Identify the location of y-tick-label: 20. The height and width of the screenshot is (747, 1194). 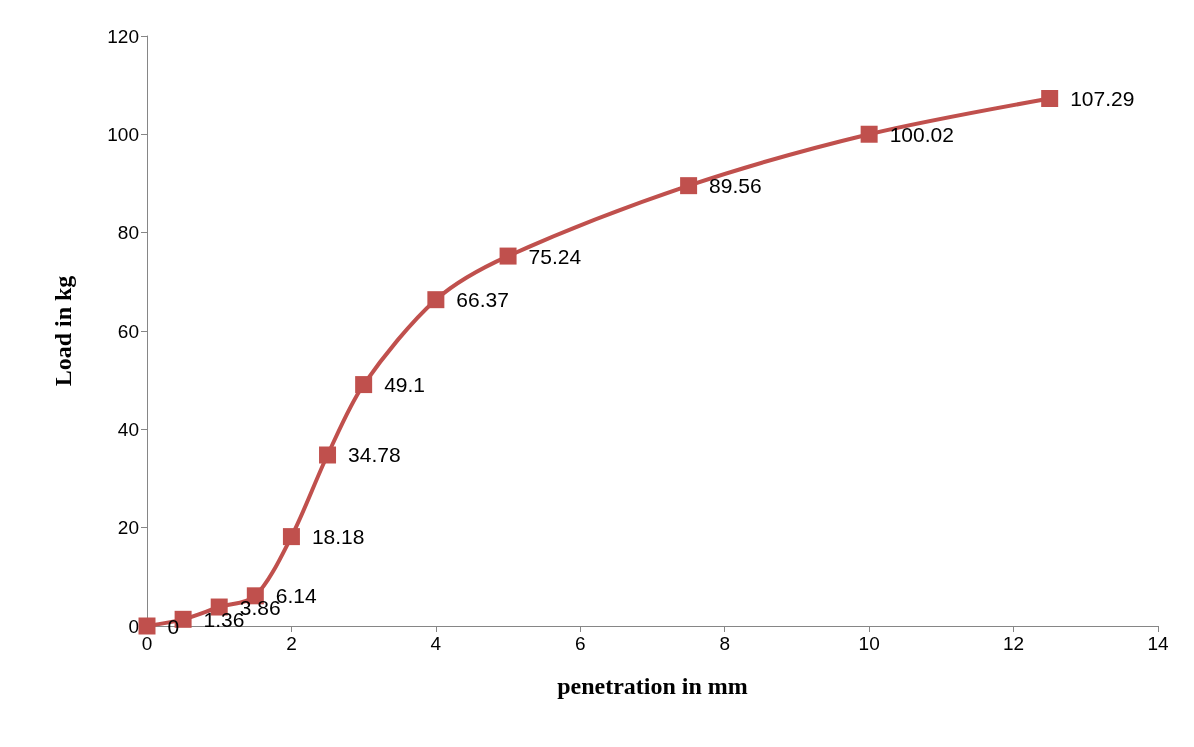
(128, 528).